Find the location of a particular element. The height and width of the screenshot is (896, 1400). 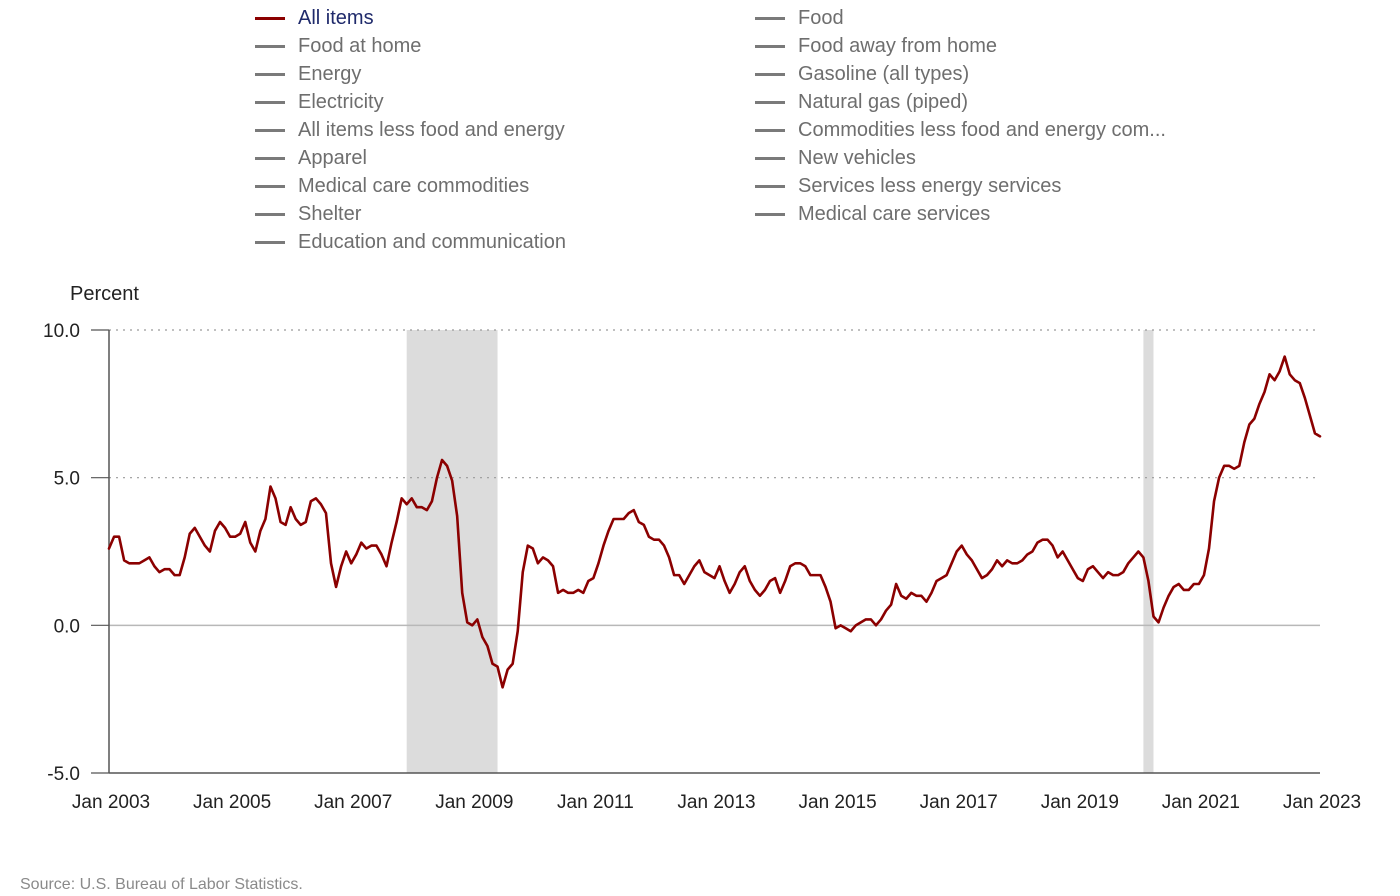

legend-item-food-at-home: Food at home is located at coordinates (338, 46).